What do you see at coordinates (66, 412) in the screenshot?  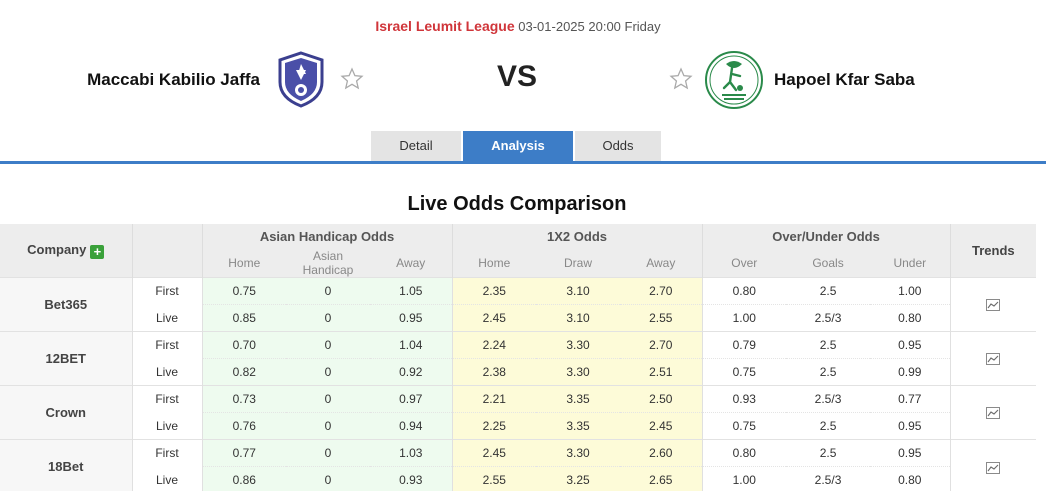 I see `company-name: Crown` at bounding box center [66, 412].